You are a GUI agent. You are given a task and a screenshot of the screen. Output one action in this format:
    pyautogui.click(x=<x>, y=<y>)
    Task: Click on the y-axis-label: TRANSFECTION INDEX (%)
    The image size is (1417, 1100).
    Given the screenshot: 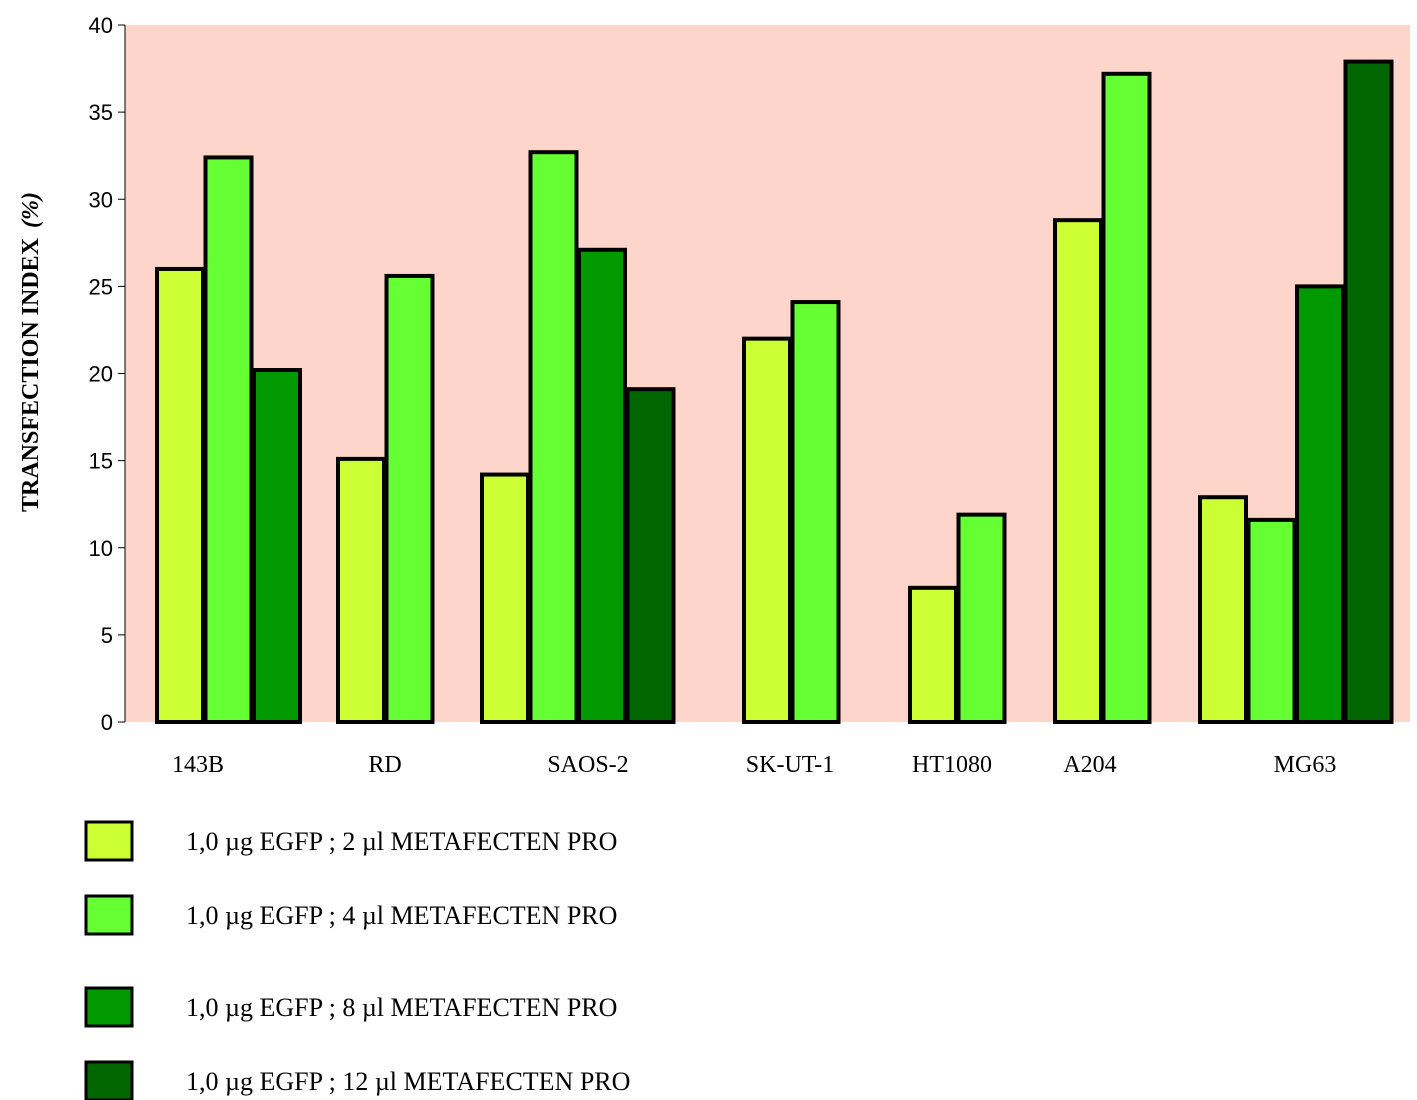 What is the action you would take?
    pyautogui.click(x=31, y=352)
    